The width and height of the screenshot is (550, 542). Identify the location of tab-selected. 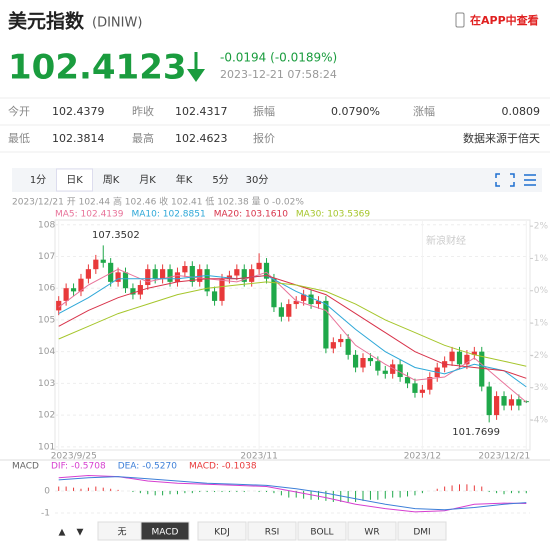
(74, 180).